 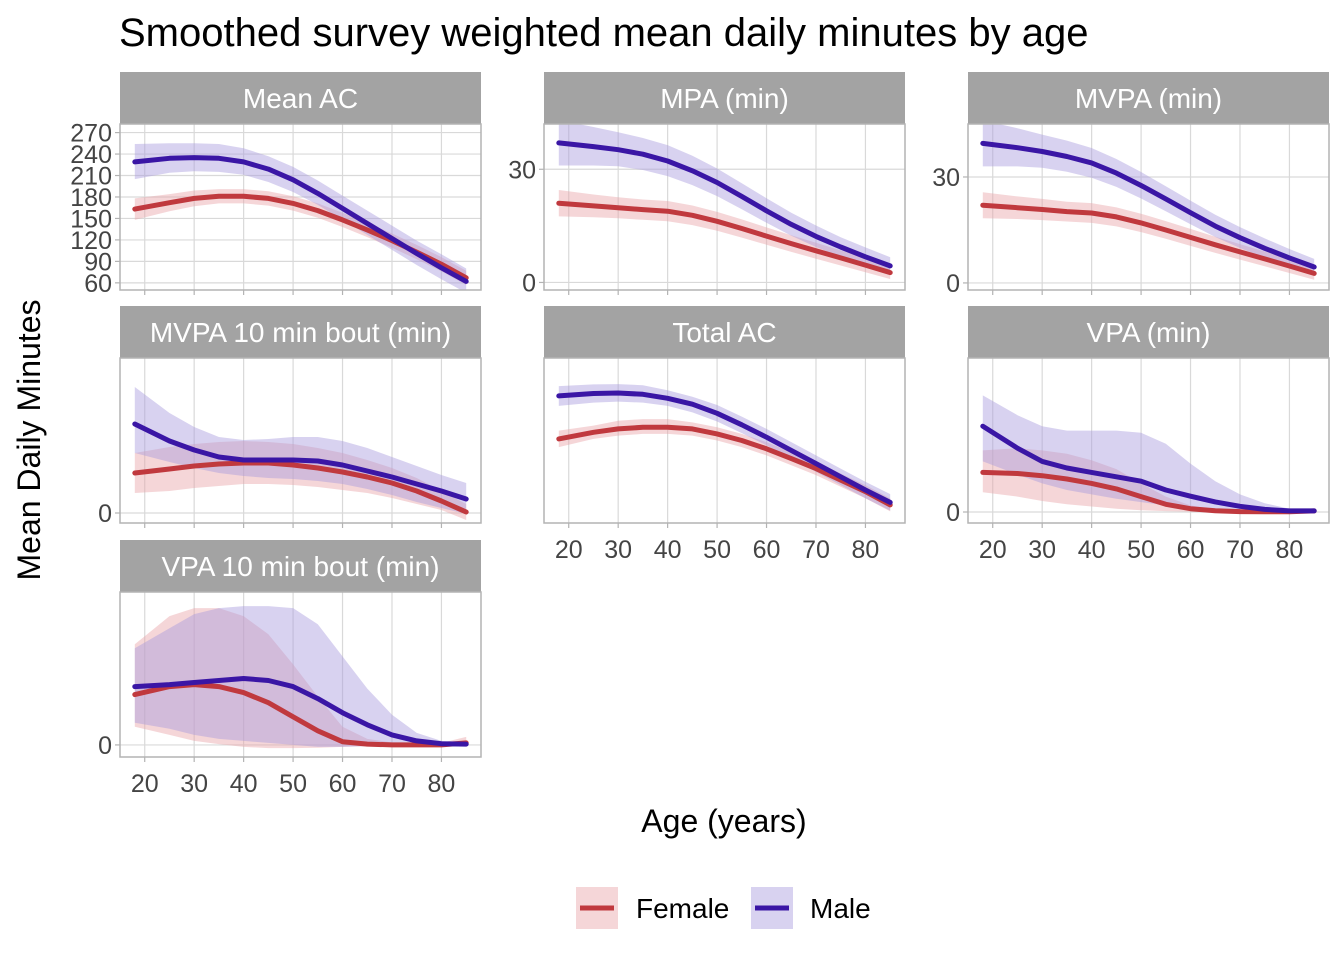 What do you see at coordinates (98, 262) in the screenshot?
I see `y-tick-label: 90` at bounding box center [98, 262].